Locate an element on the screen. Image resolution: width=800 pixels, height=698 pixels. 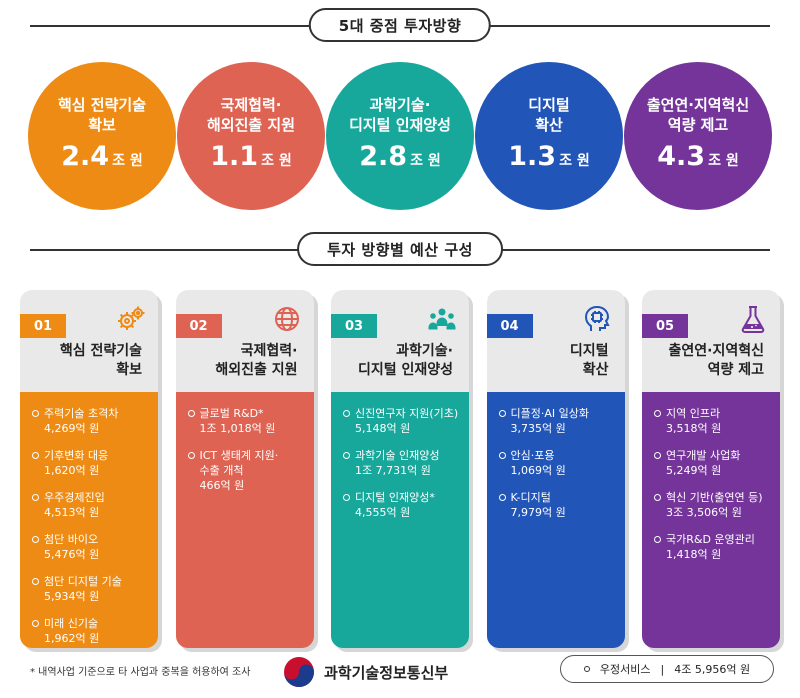
priority-circle-1: 핵심 전략기술 확보 2.4 조 원 is located at coordinates (102, 136).